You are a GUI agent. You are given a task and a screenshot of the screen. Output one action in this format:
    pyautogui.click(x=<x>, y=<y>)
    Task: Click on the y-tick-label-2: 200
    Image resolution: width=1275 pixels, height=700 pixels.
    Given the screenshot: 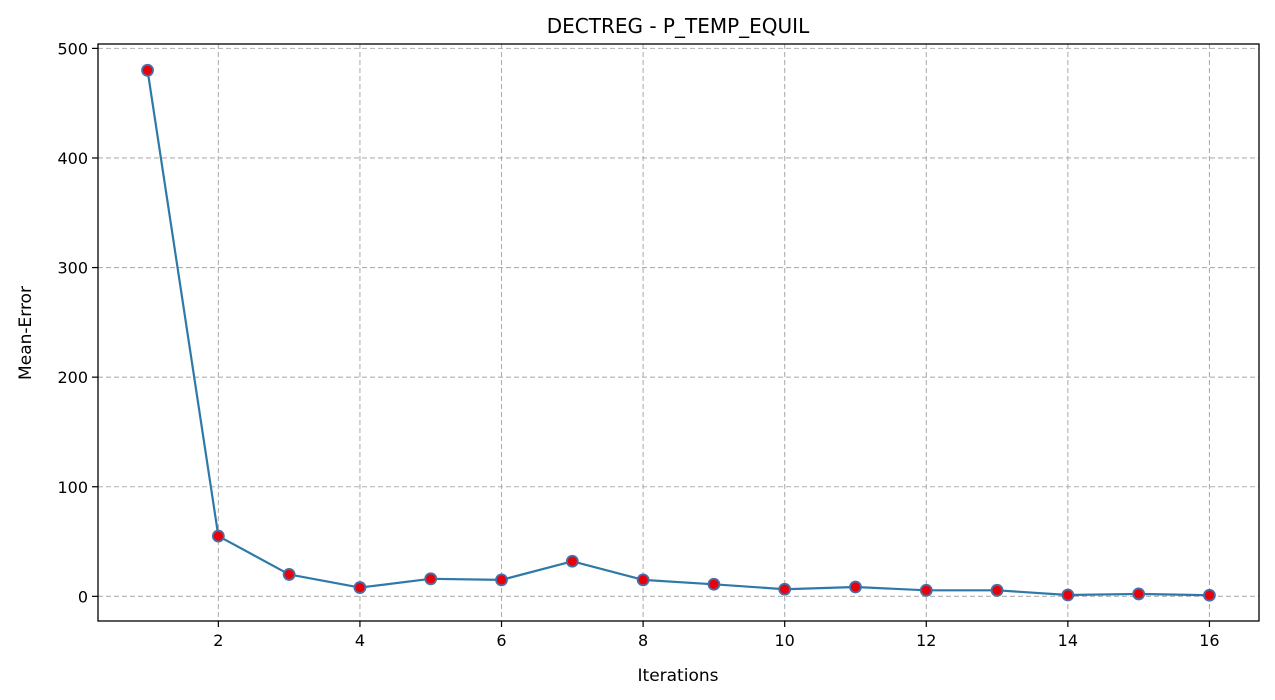 What is the action you would take?
    pyautogui.click(x=72, y=377)
    